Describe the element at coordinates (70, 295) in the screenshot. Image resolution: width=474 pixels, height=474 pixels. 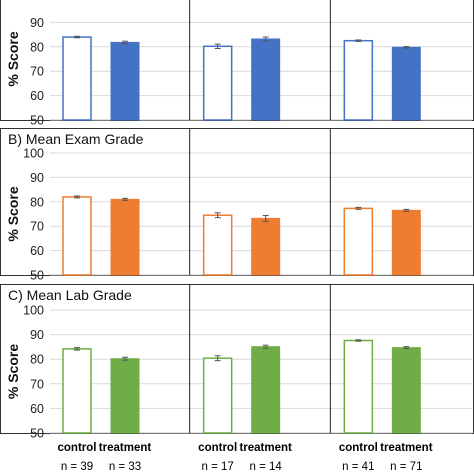
I see `panel-title: C) Mean Lab Grade` at that location.